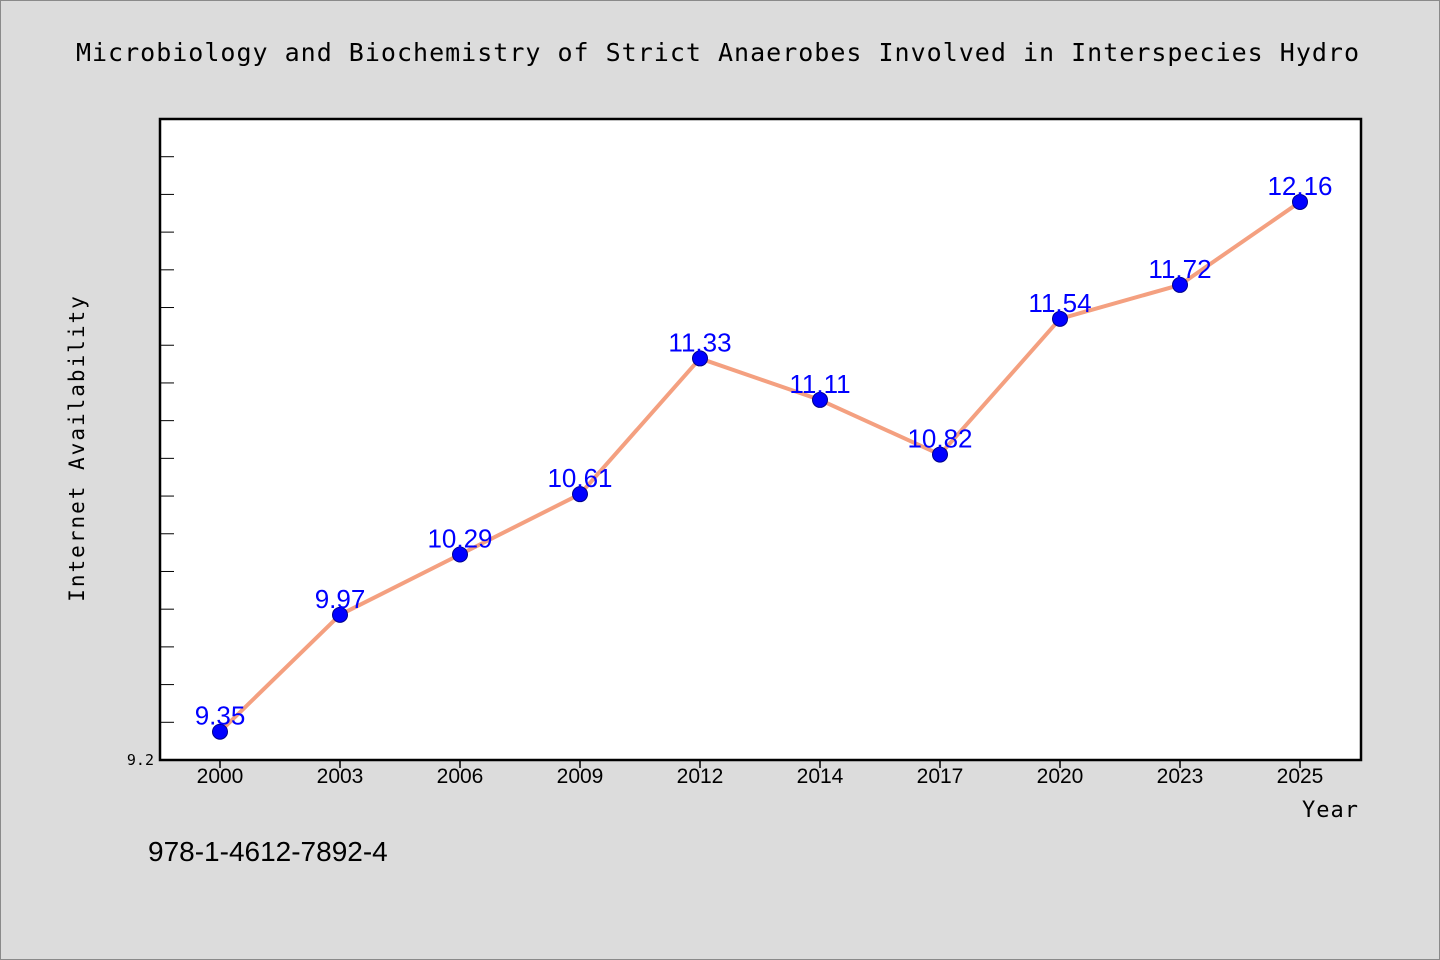  What do you see at coordinates (1060, 776) in the screenshot?
I see `x-tick-label: 2020` at bounding box center [1060, 776].